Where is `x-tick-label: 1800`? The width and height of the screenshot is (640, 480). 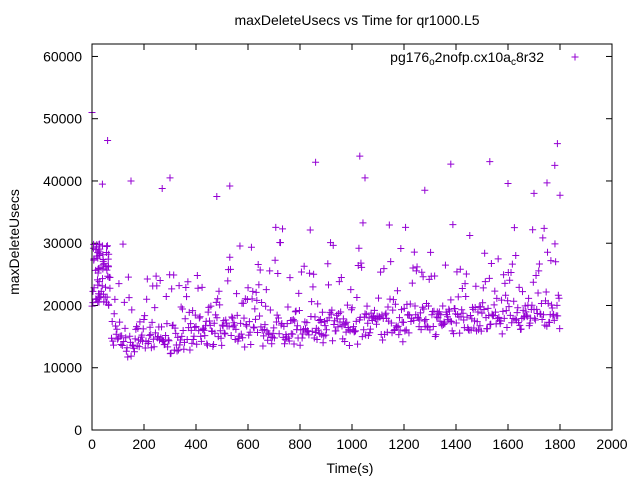 x-tick-label: 1800 is located at coordinates (559, 444).